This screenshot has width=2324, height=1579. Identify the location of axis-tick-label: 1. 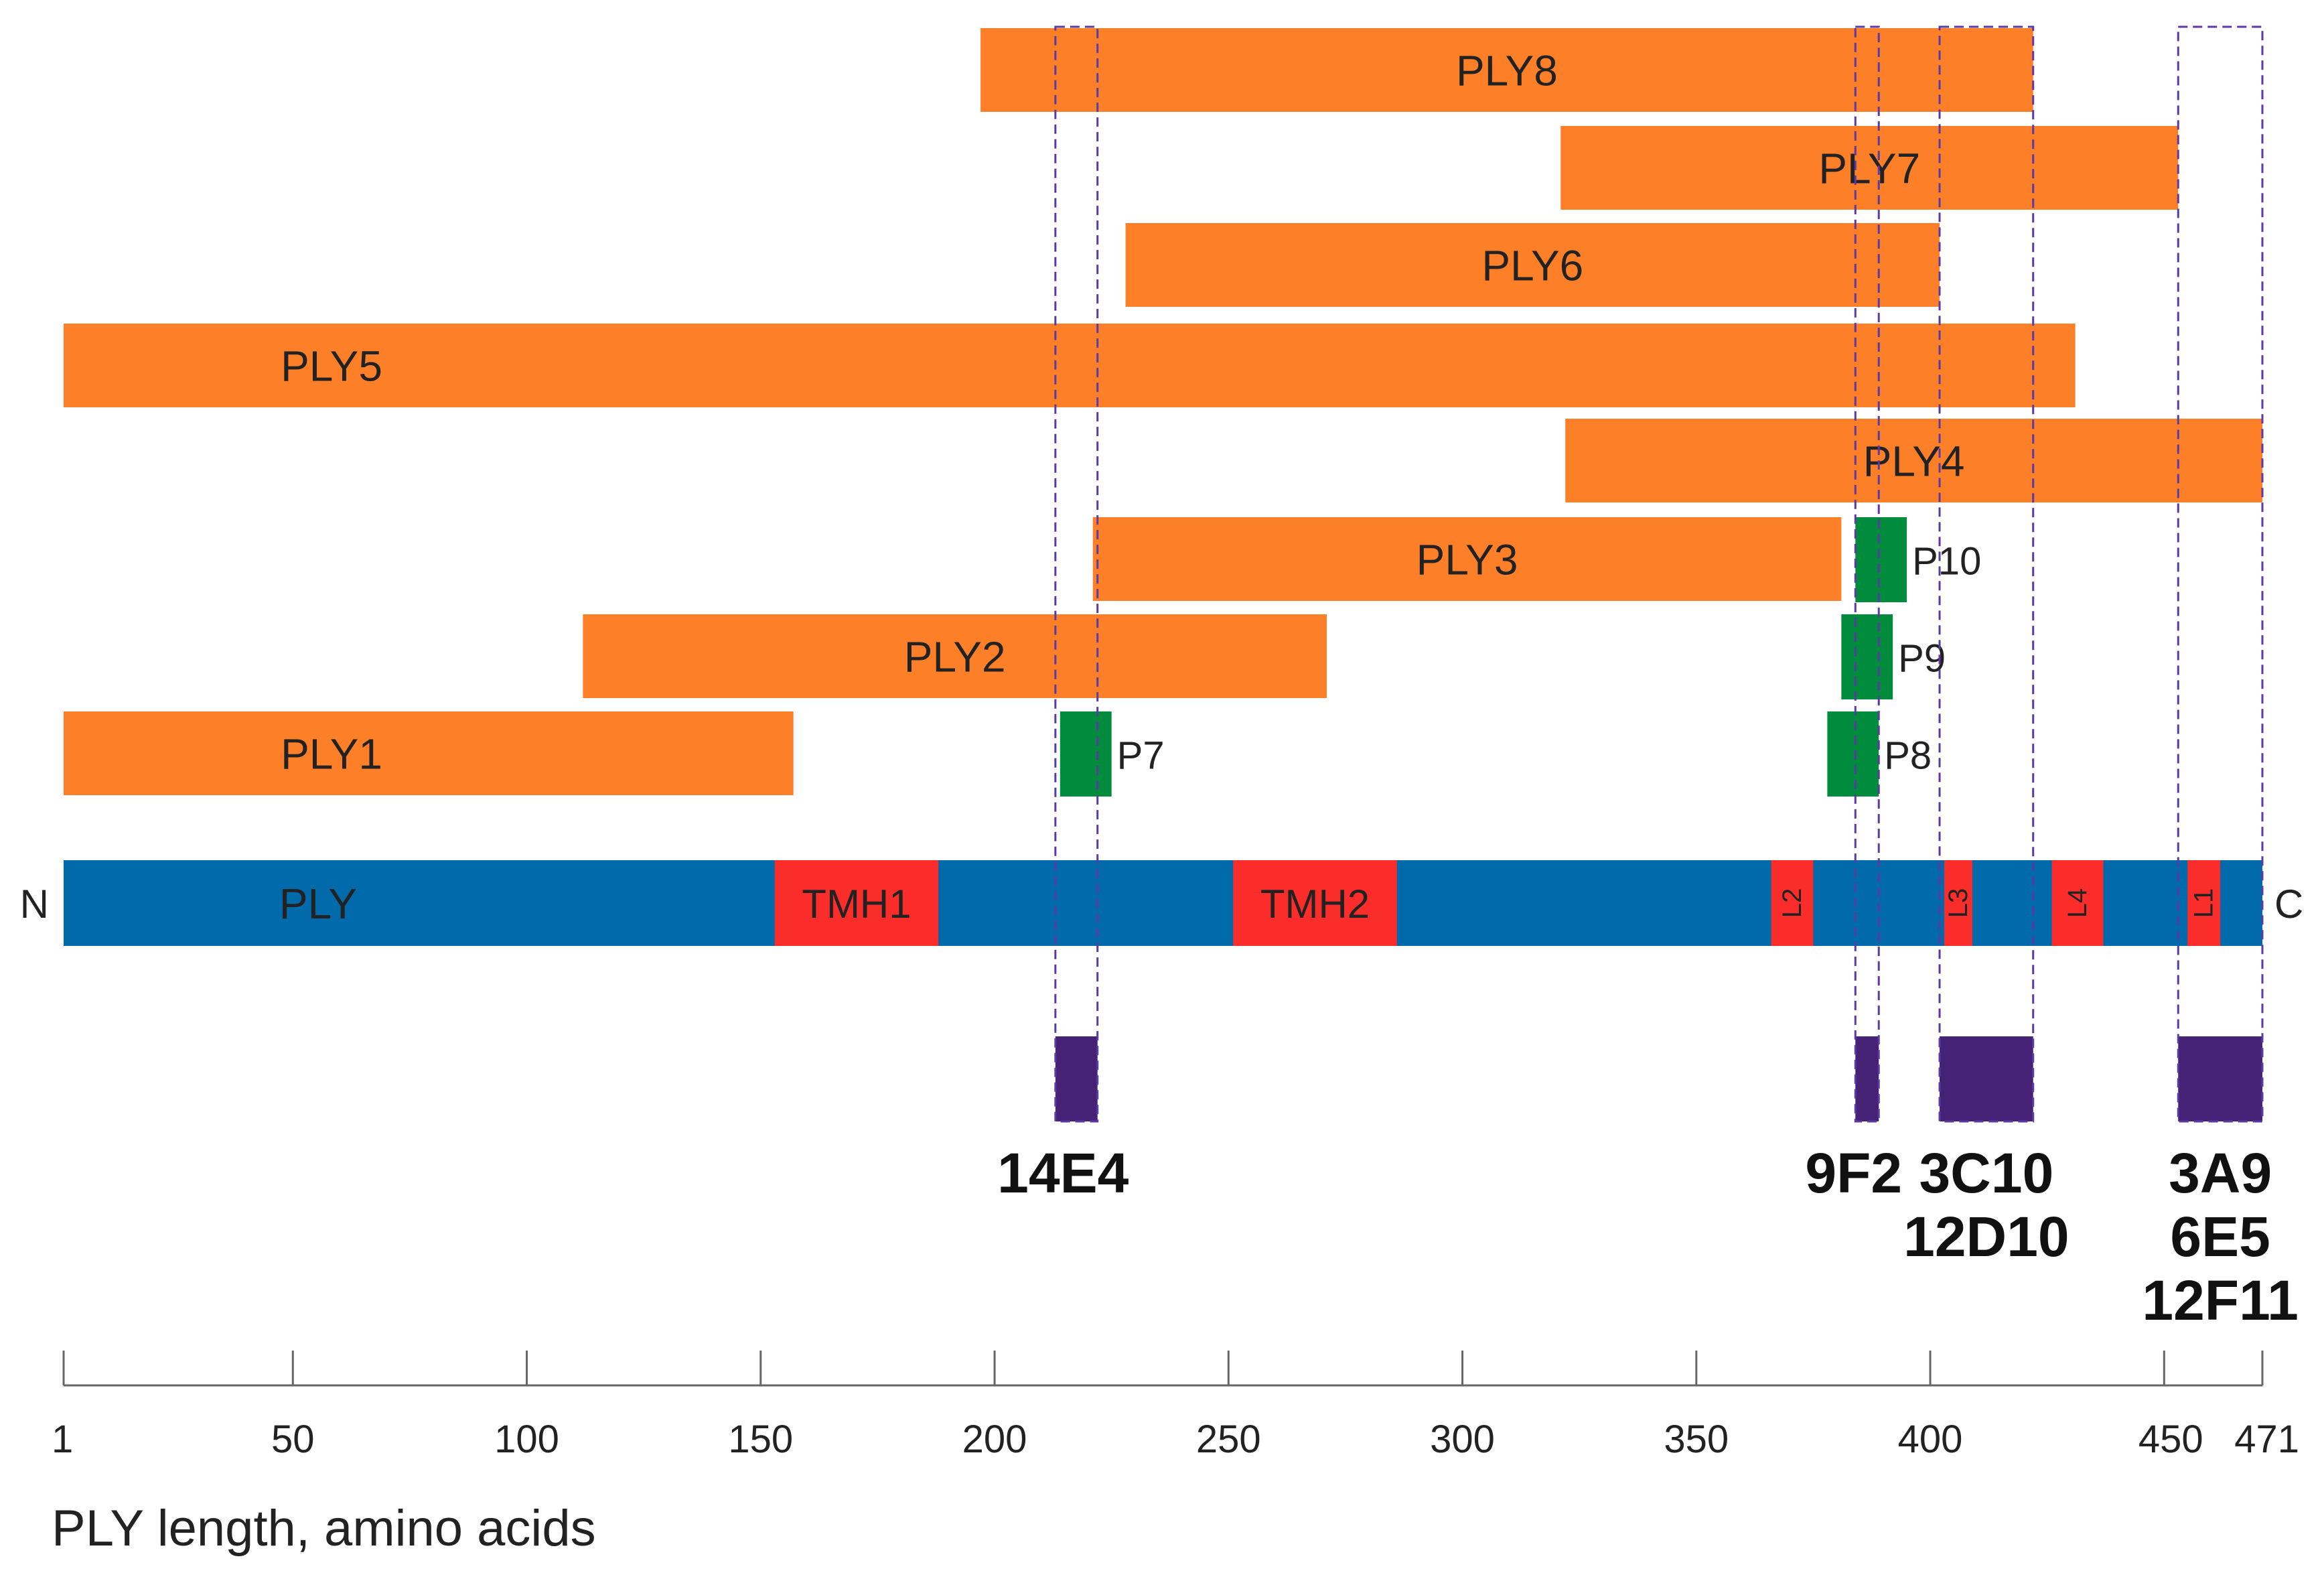
(63, 1439).